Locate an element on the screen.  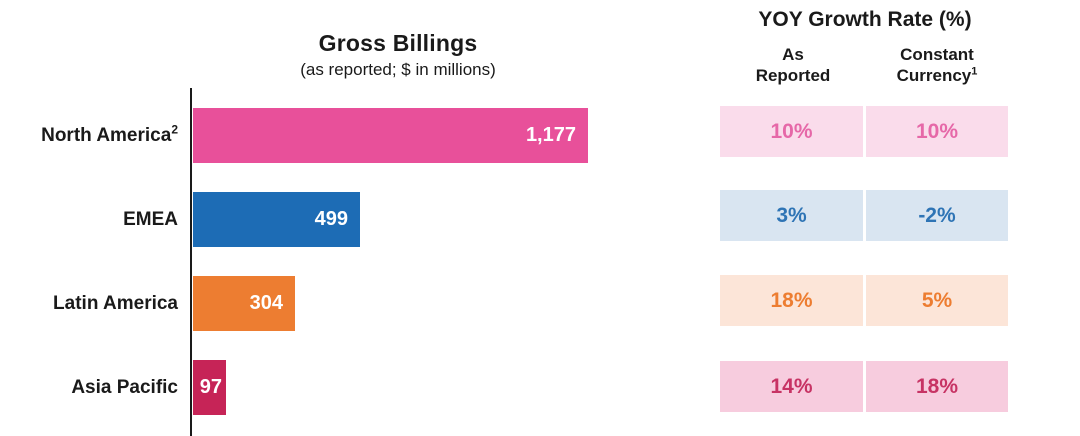
yoy-cell-as-reported-emea: 3% is located at coordinates (791, 215).